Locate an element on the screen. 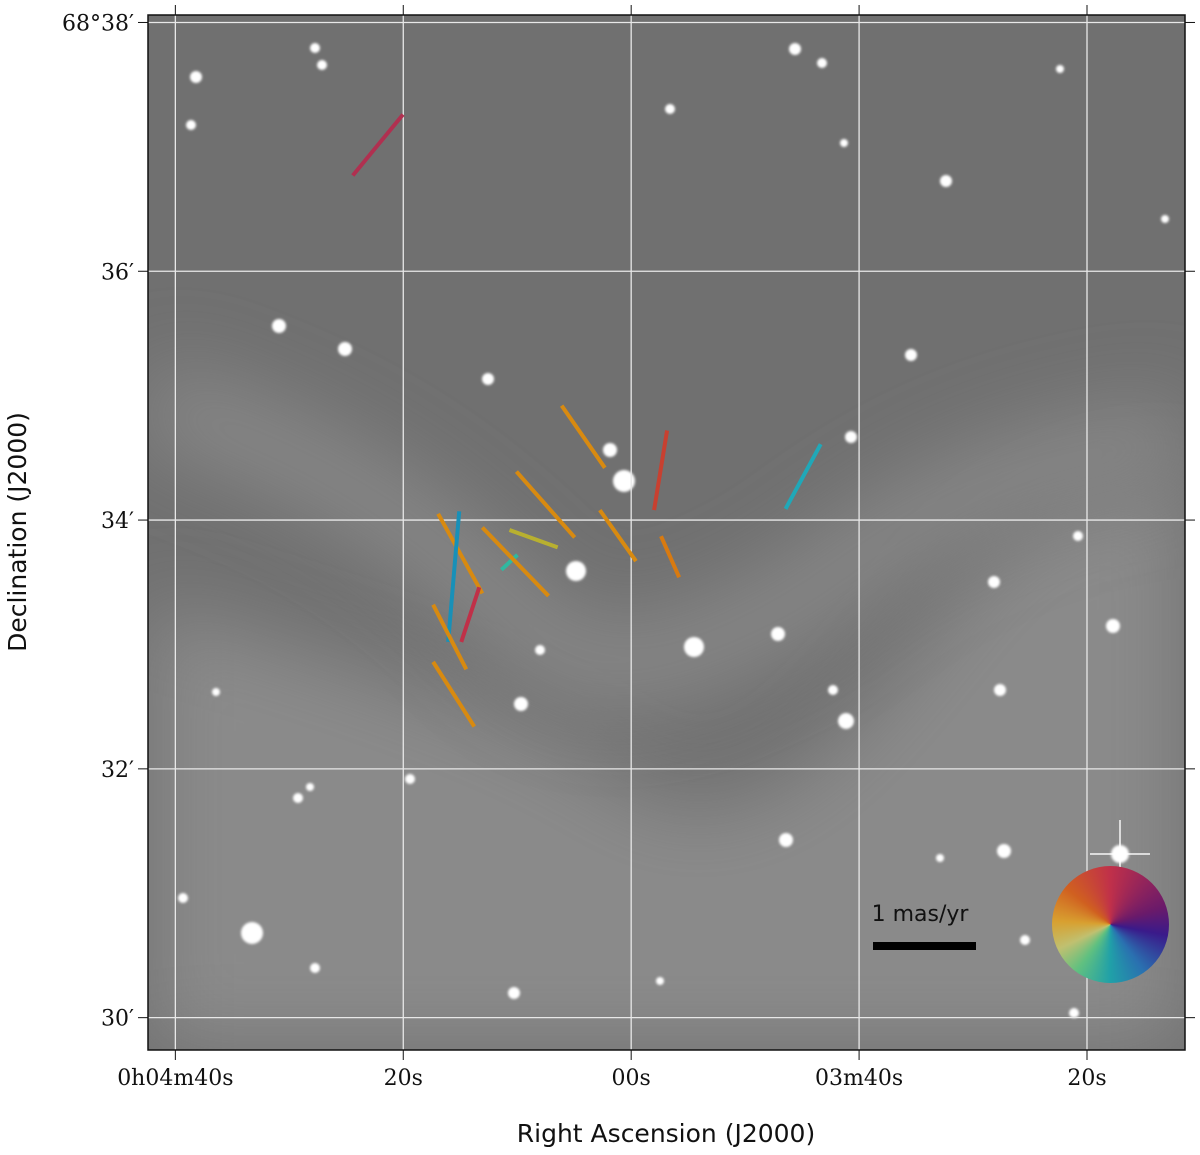  scale-label: 1 mas/yr is located at coordinates (921, 914).